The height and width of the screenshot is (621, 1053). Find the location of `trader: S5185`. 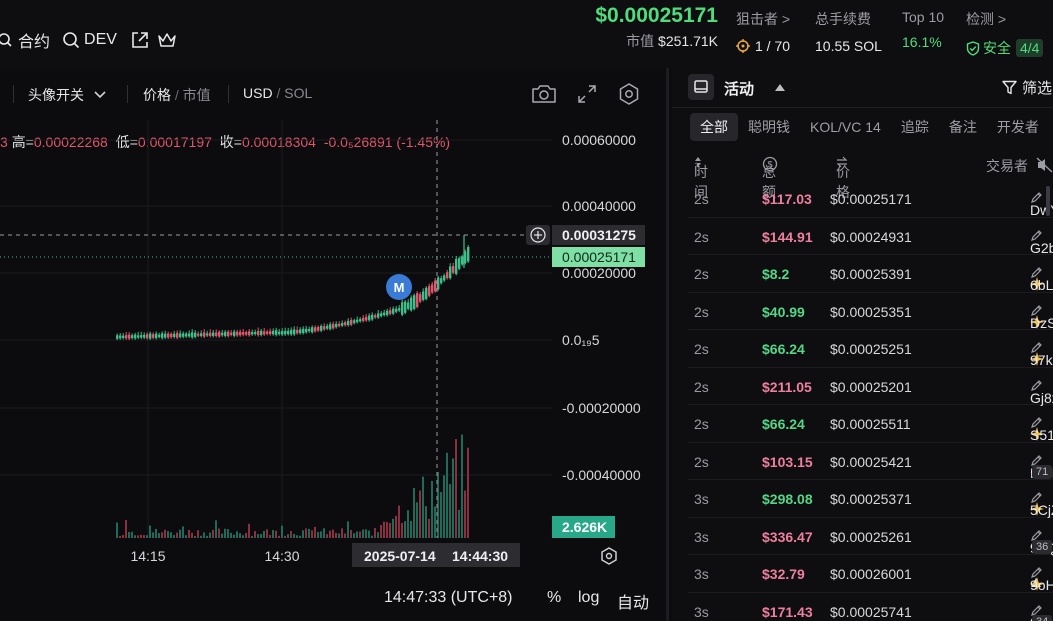

trader: S5185 is located at coordinates (1041, 429).